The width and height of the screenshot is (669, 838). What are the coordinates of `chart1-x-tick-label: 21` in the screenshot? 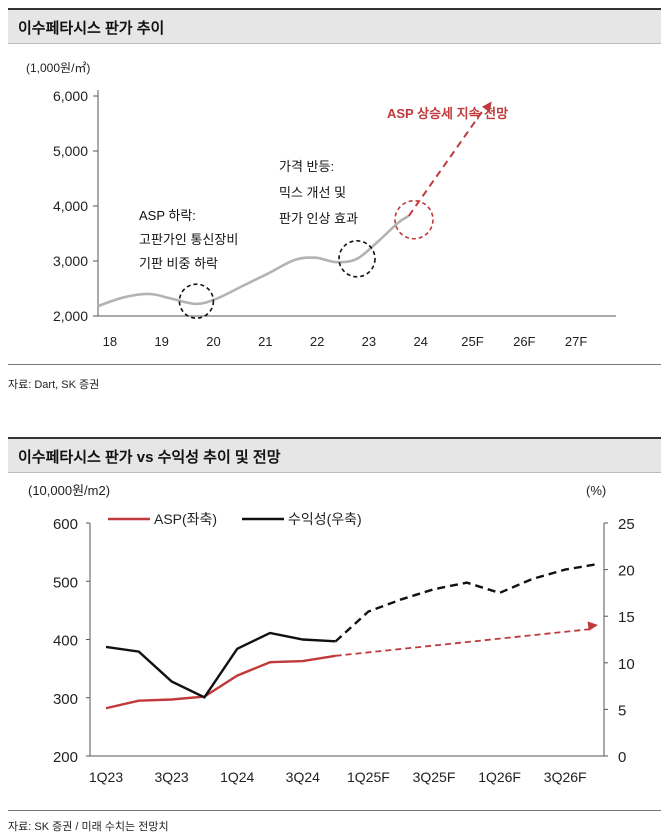 It's located at (265, 341).